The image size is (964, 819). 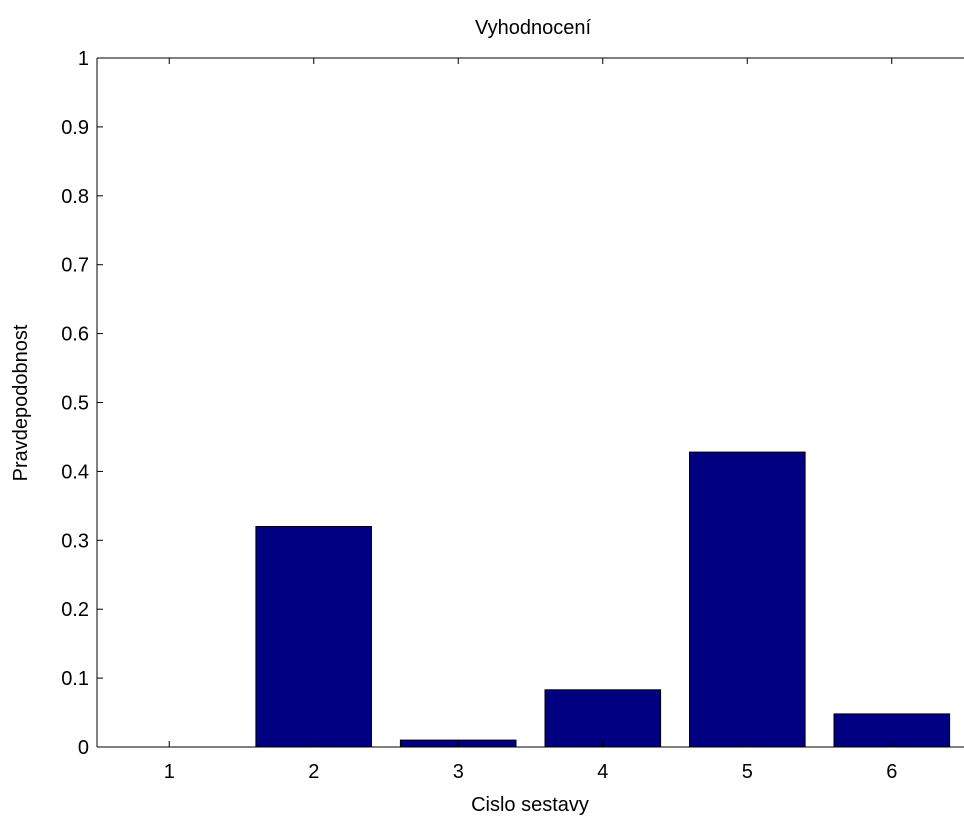 I want to click on y-tick-label: 0.5, so click(x=75, y=404).